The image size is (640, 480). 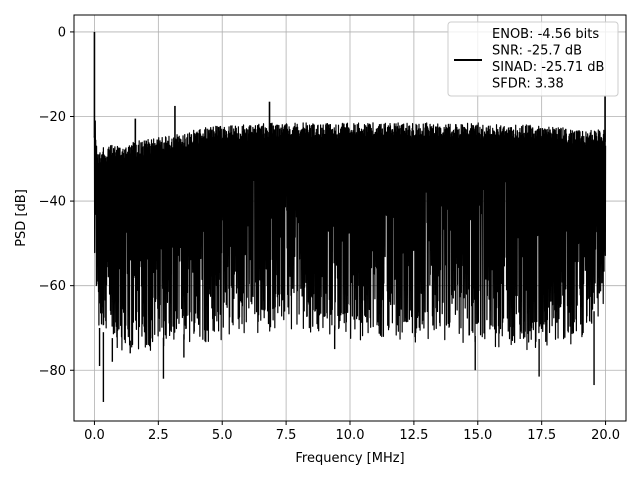 I want to click on x-tick-label: 7.5, so click(x=286, y=435).